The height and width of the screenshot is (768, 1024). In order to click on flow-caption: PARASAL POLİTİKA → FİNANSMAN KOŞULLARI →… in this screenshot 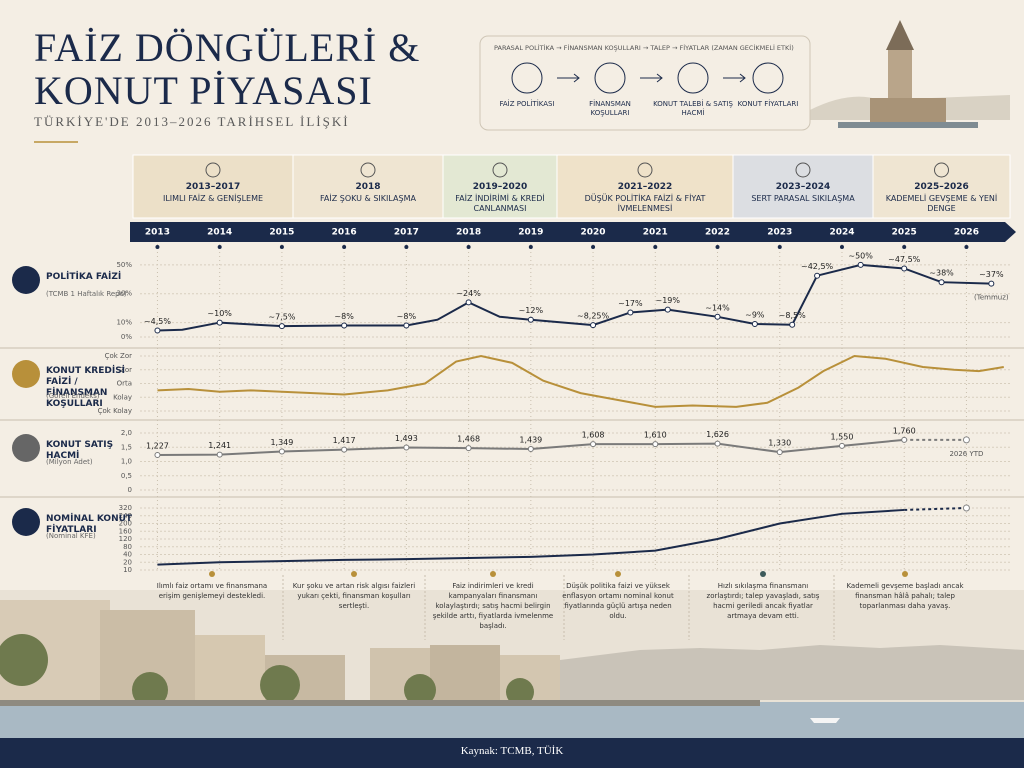, I will do `click(644, 48)`.